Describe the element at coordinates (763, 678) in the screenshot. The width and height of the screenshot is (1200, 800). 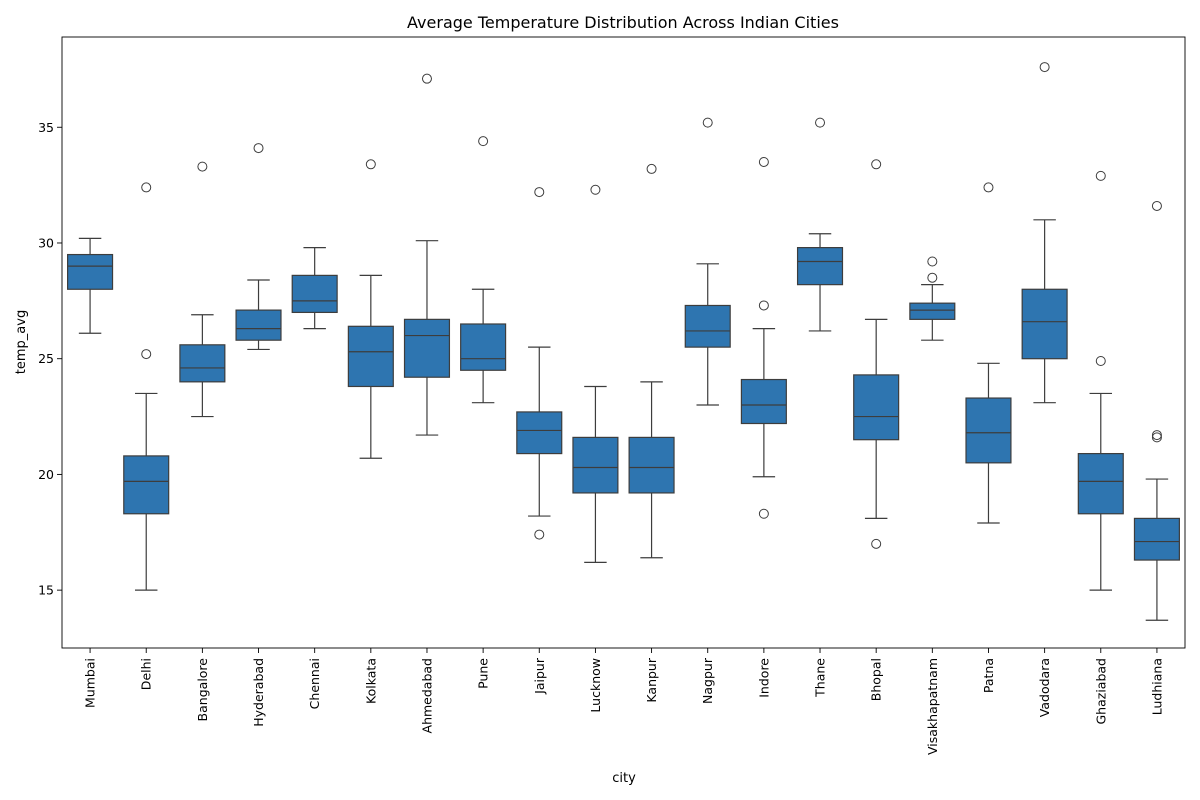
I see `x-tick-label: Indore` at that location.